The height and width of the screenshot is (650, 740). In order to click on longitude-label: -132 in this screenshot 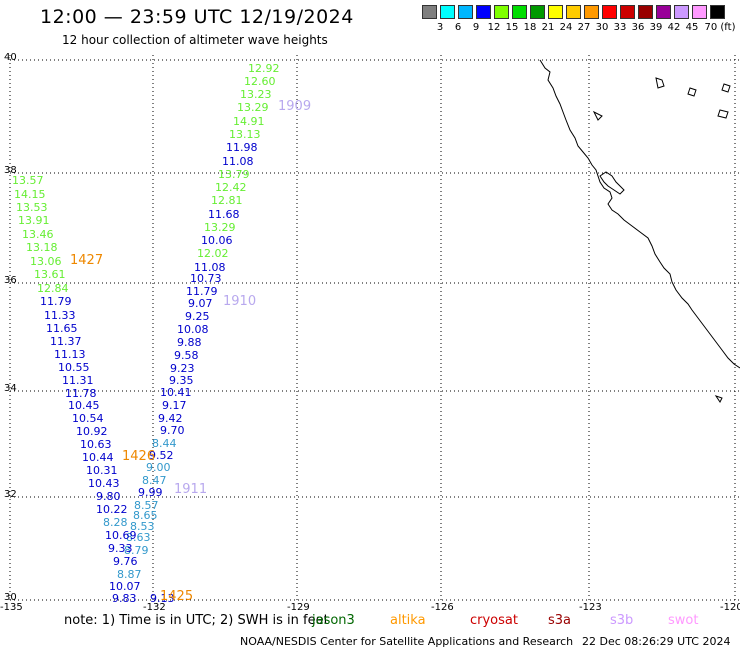, I will do `click(154, 607)`.